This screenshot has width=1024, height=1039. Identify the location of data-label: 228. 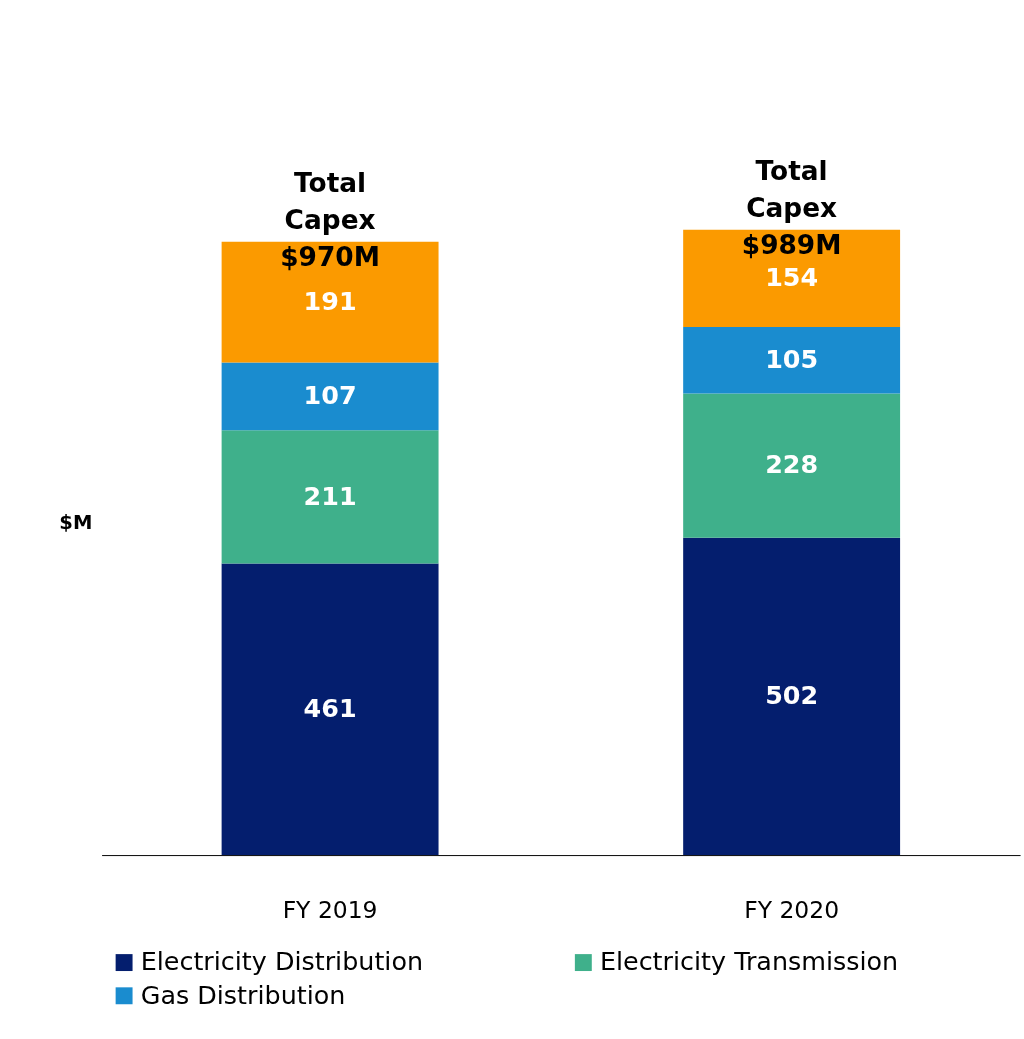
(792, 464).